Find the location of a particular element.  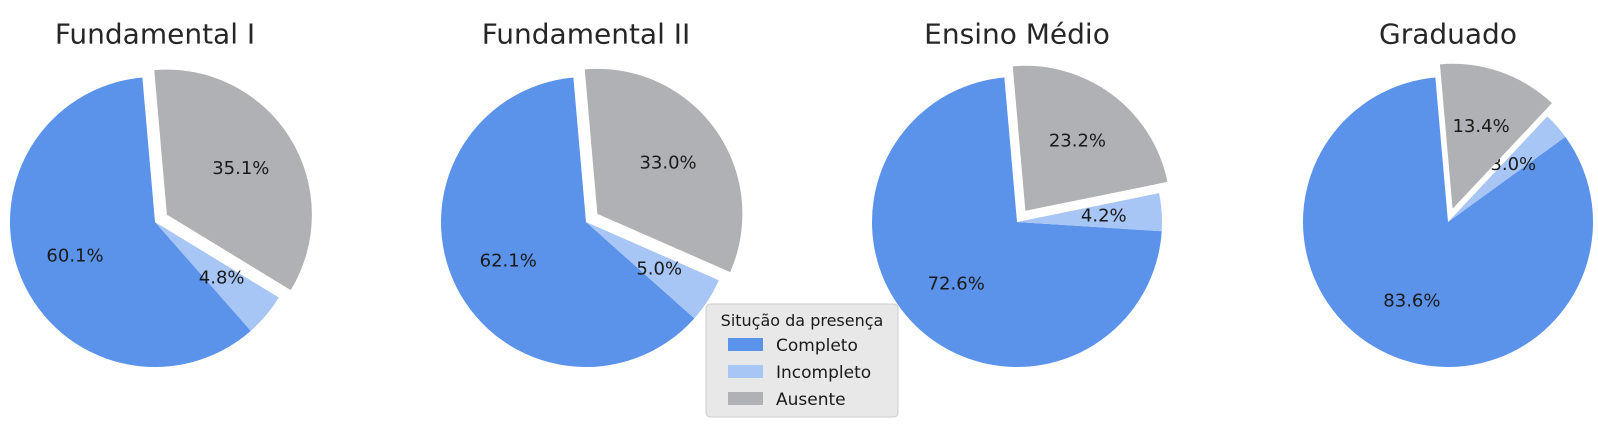

chart-title-fundamental-i: Fundamental I is located at coordinates (155, 34).